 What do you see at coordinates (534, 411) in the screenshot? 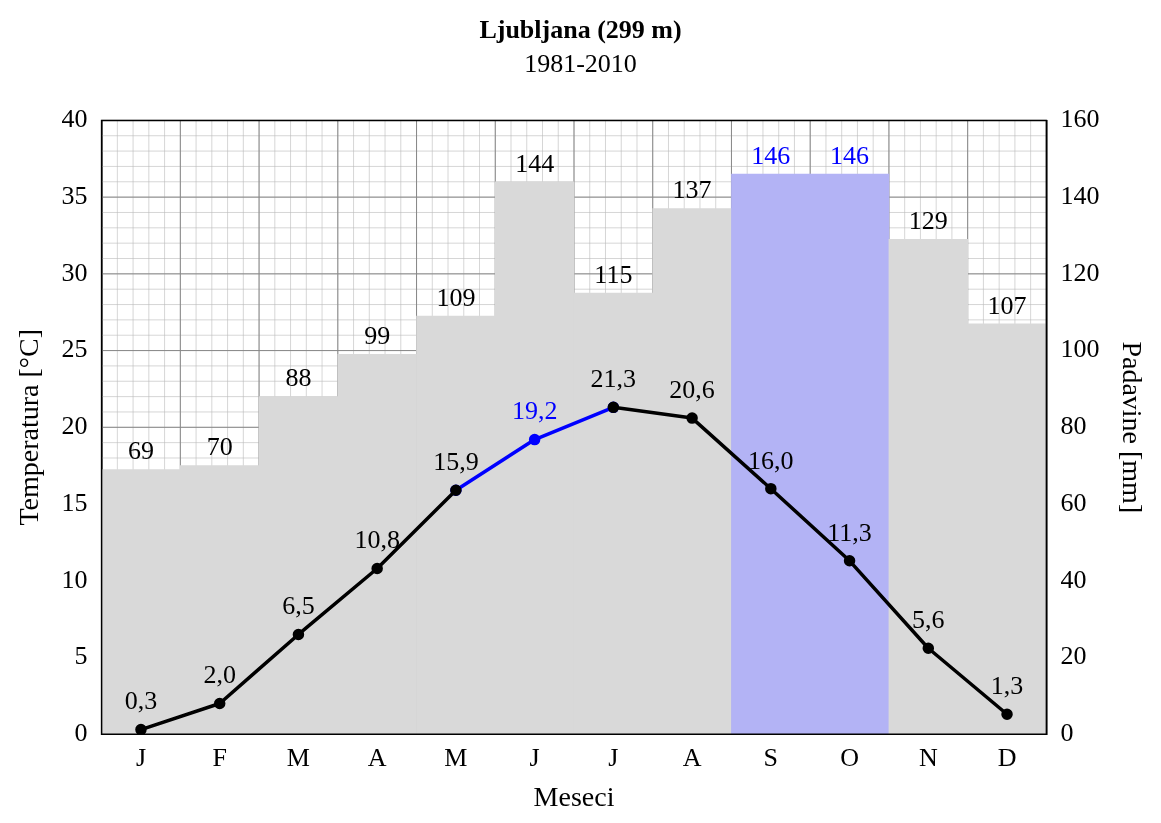
I see `data-label: 19,2` at bounding box center [534, 411].